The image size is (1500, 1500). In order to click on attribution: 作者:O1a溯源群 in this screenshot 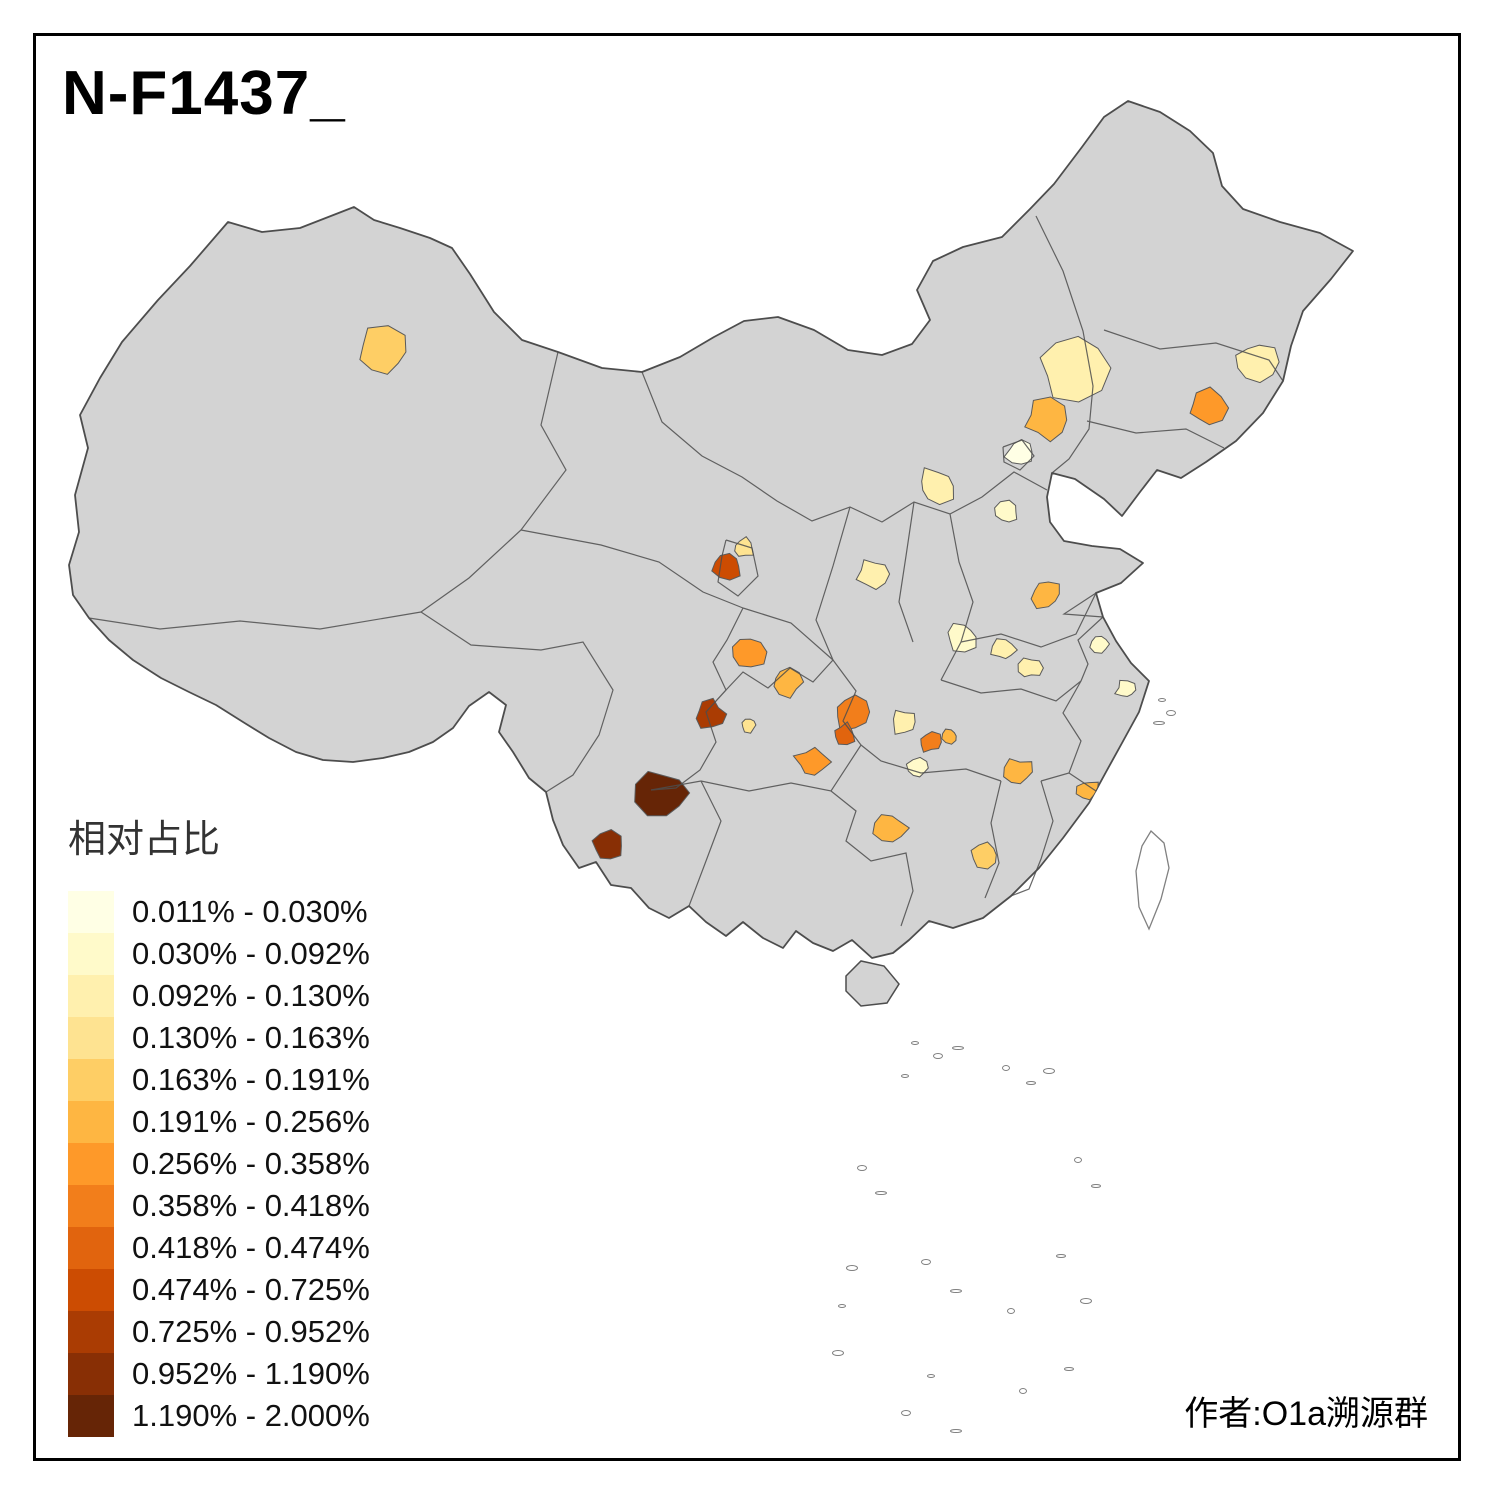, I will do `click(1306, 1414)`.